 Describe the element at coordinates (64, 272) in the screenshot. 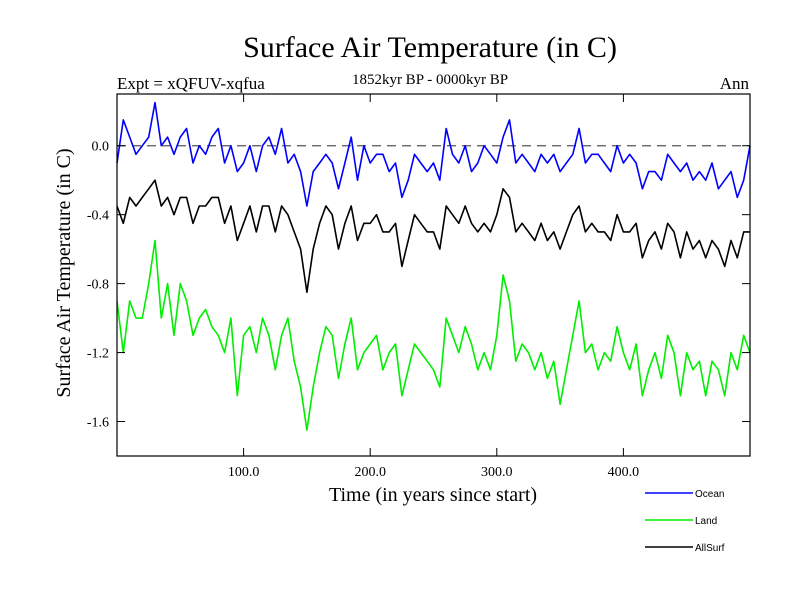

I see `y-axis-label: Surface Air Temperature (in C)` at that location.